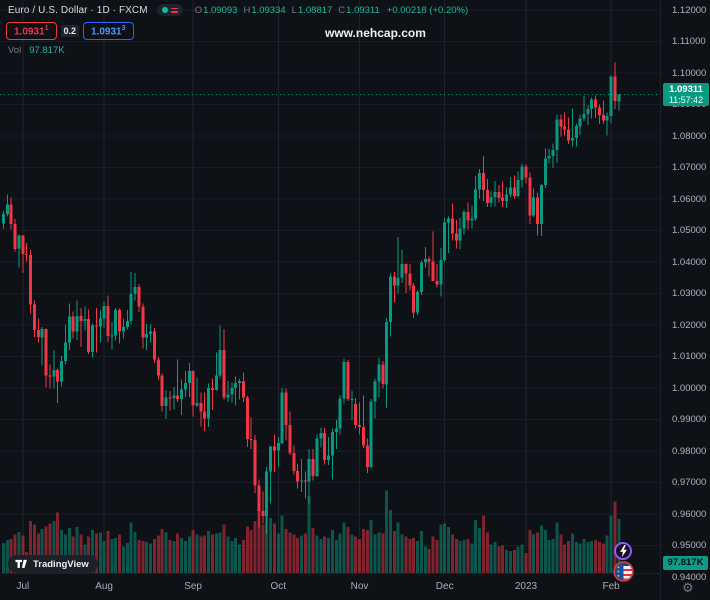 Image resolution: width=710 pixels, height=600 pixels. I want to click on buy-button: 1.09313, so click(108, 31).